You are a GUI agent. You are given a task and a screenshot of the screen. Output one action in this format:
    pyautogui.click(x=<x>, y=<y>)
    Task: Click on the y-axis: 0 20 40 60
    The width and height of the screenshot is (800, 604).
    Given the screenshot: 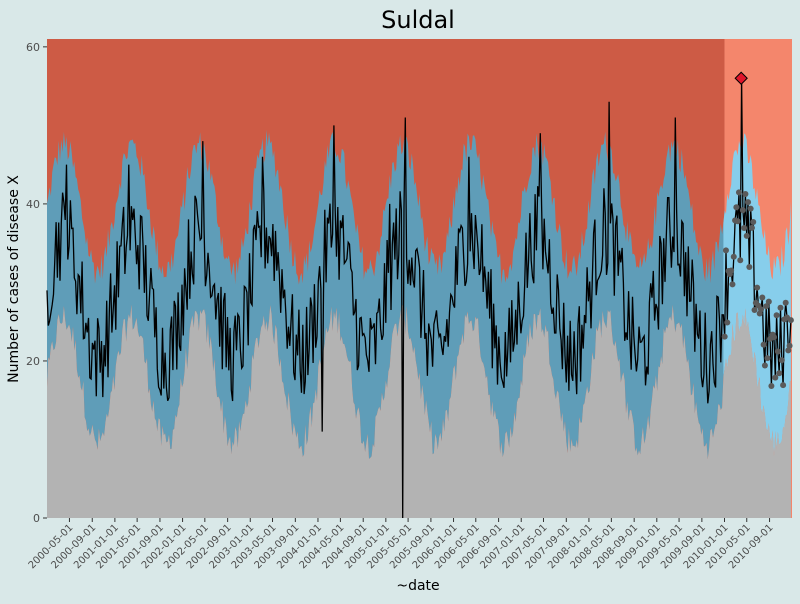 What is the action you would take?
    pyautogui.click(x=36, y=283)
    